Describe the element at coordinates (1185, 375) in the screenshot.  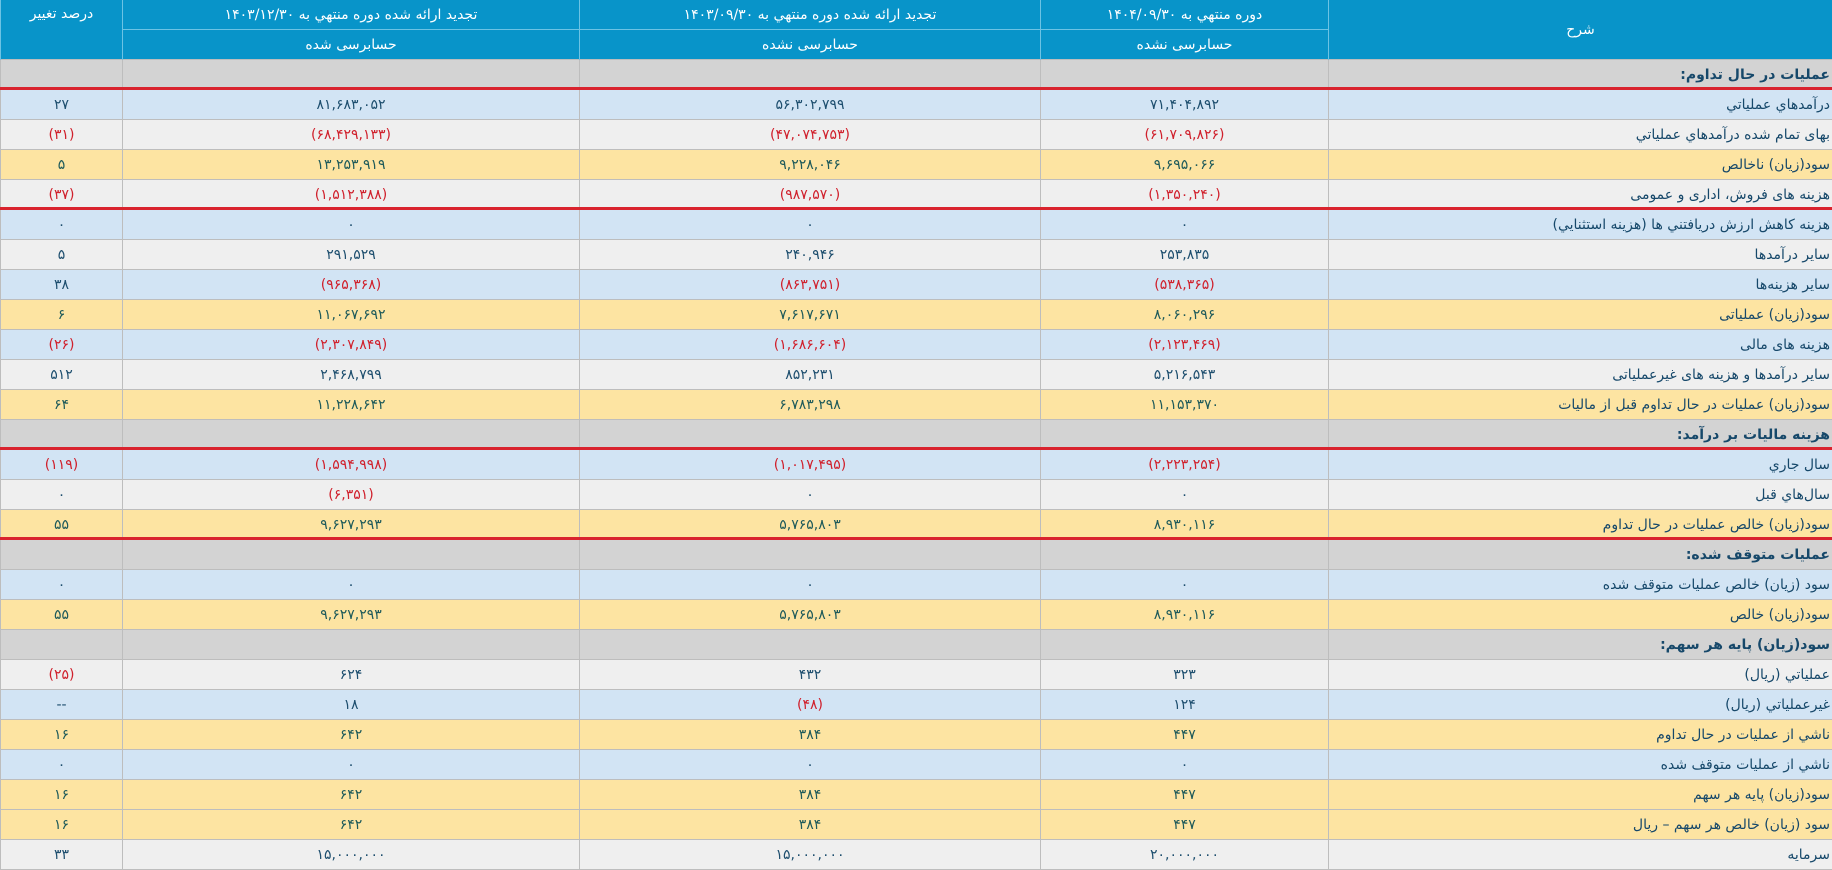
I see `value-1404-09-30: ۵,۲۱۶,۵۴۳` at that location.